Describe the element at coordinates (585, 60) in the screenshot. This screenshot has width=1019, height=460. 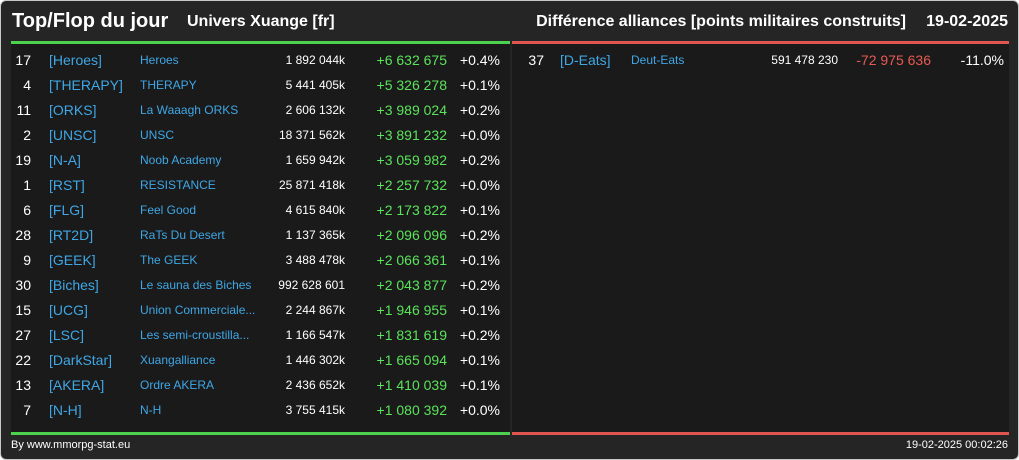
I see `alliance-tag: [D-Eats]` at that location.